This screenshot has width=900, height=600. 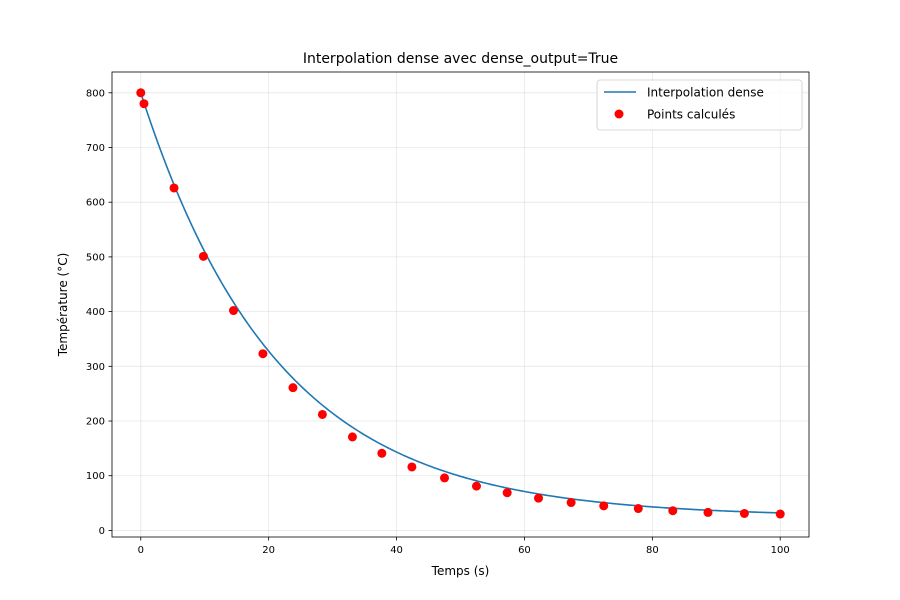 I want to click on legend-label-interpolation: Interpolation dense, so click(x=705, y=93).